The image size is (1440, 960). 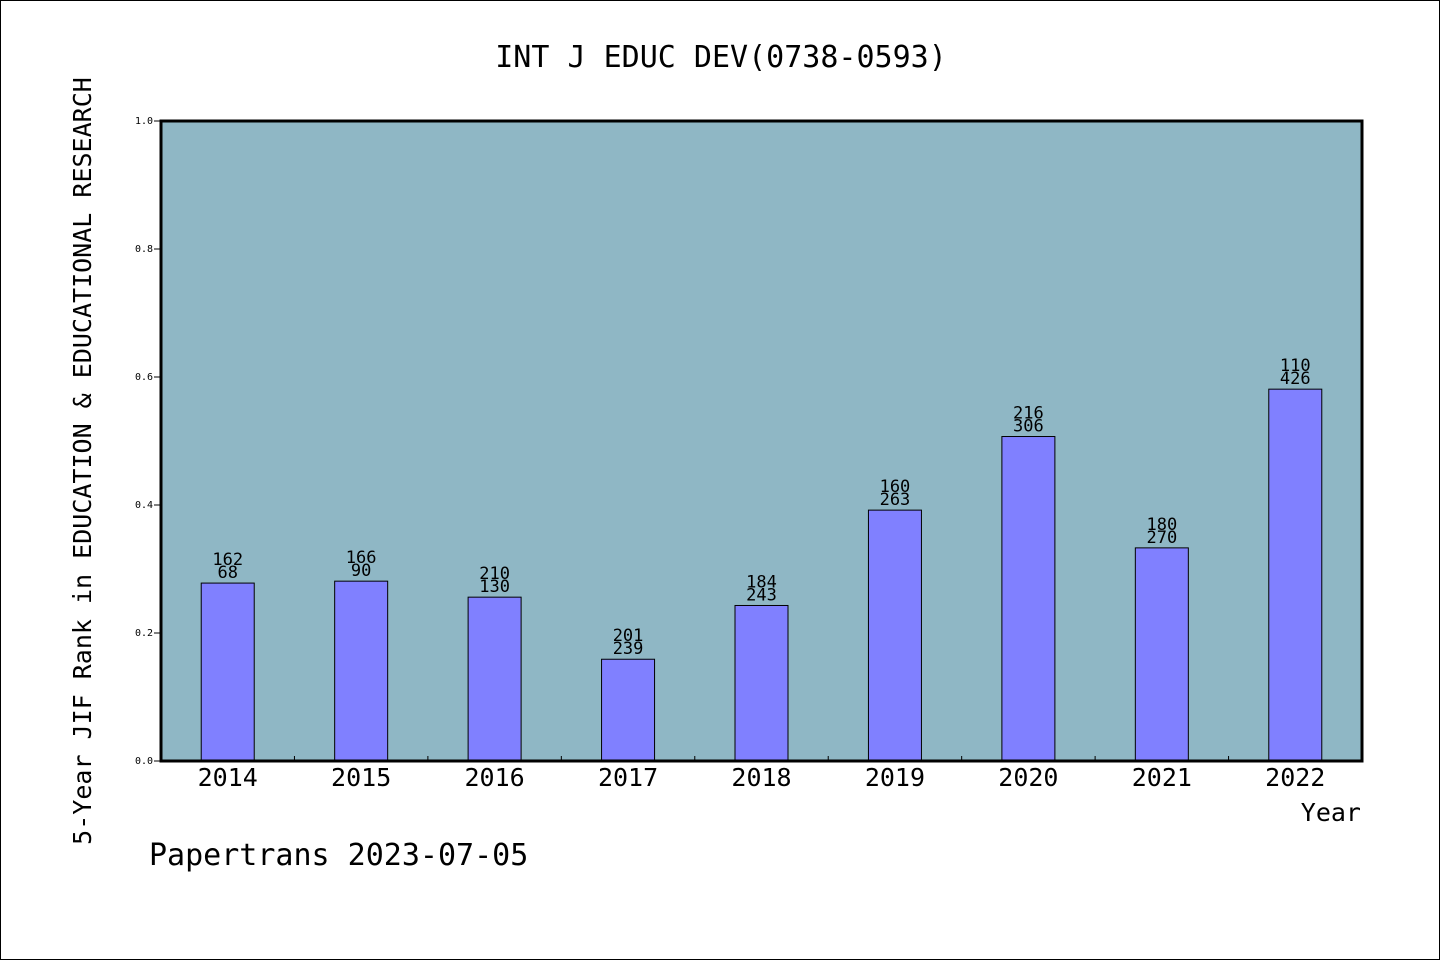 I want to click on y-tick-label: 1.0, so click(x=144, y=121).